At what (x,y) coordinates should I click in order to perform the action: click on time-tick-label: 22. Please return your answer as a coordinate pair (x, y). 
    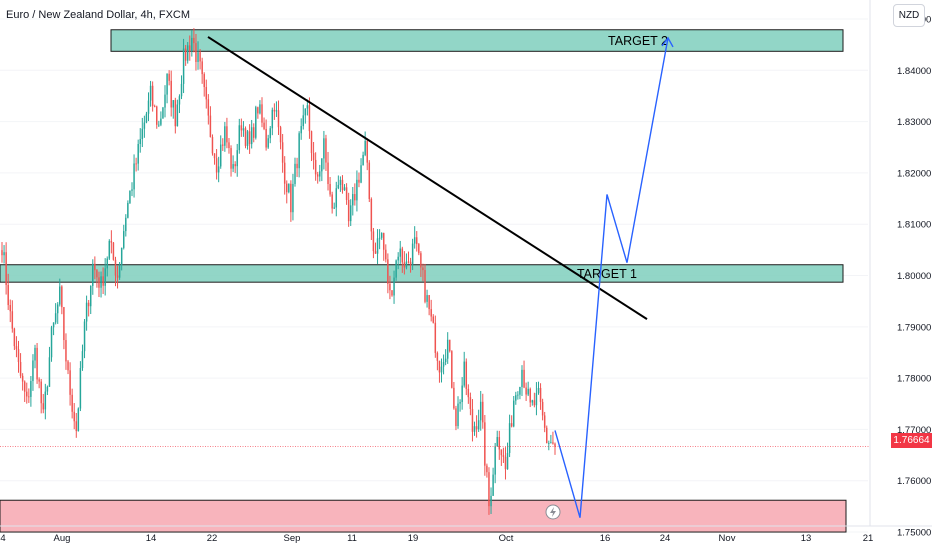
    Looking at the image, I should click on (212, 538).